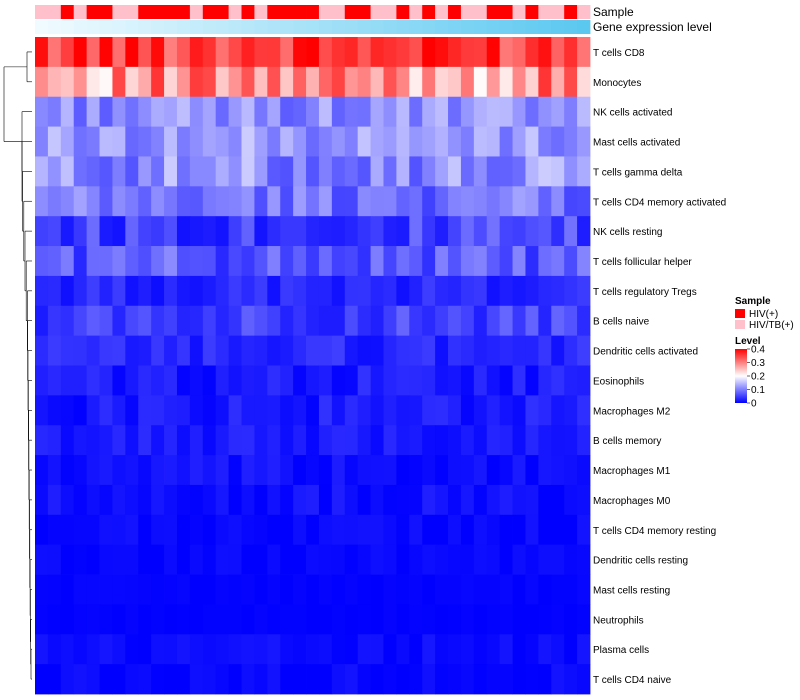 The width and height of the screenshot is (800, 700). Describe the element at coordinates (638, 172) in the screenshot. I see `row-label: T cells gamma delta` at that location.